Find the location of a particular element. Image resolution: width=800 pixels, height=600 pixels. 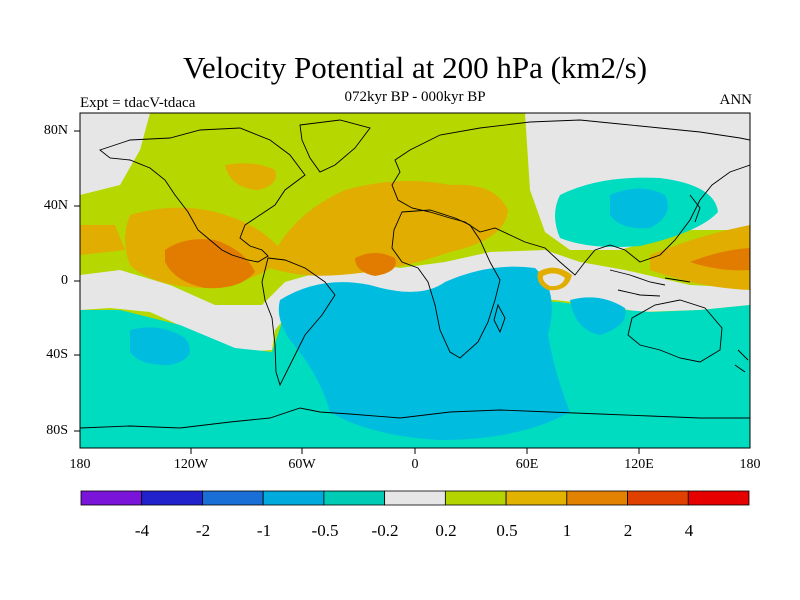

strong-negative-indian-ocean is located at coordinates (598, 316).